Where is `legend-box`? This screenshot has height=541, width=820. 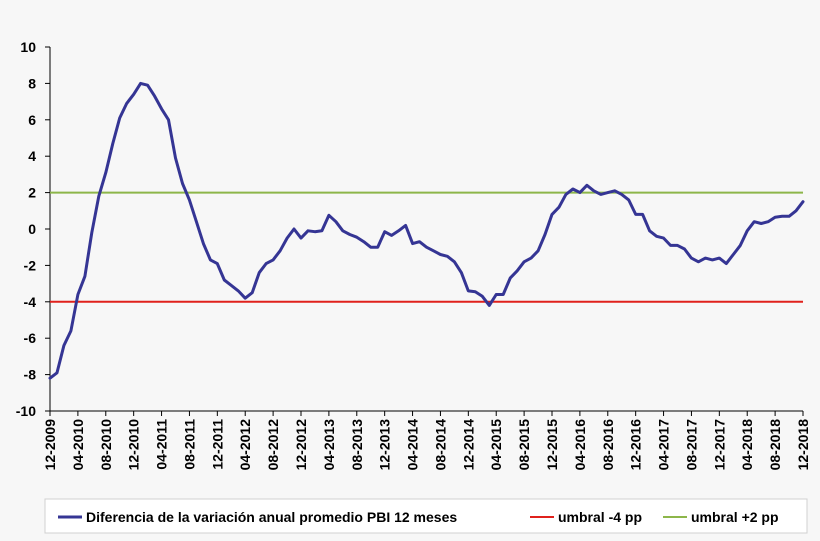 legend-box is located at coordinates (426, 516).